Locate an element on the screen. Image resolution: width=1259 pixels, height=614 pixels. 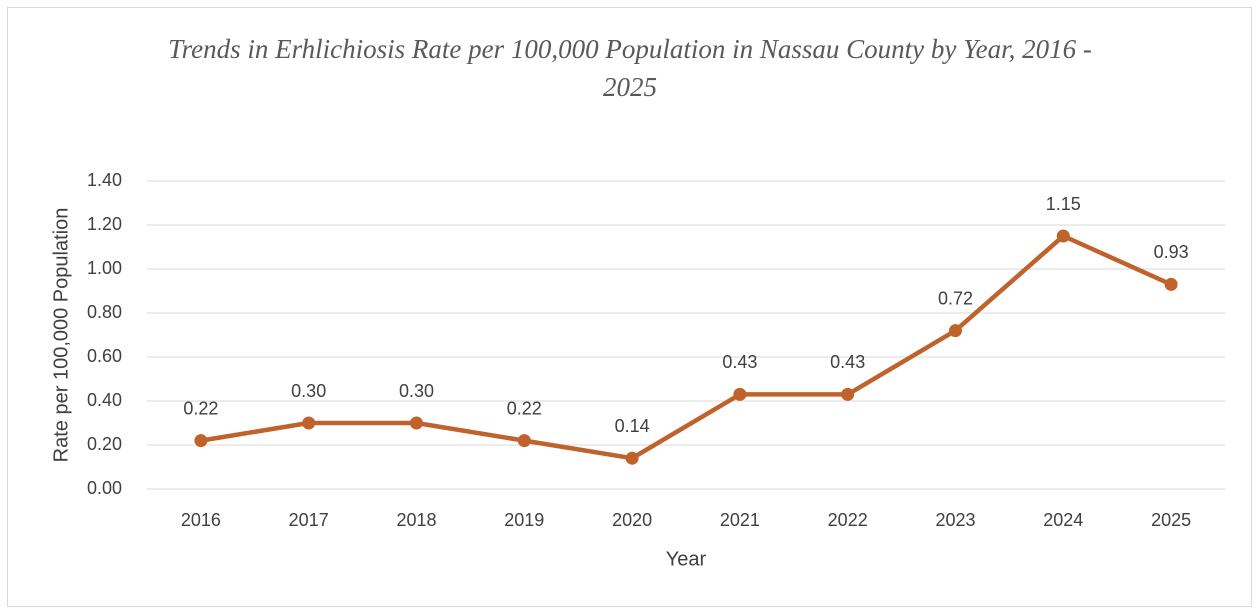
x-tick-label: 2025 is located at coordinates (1171, 520).